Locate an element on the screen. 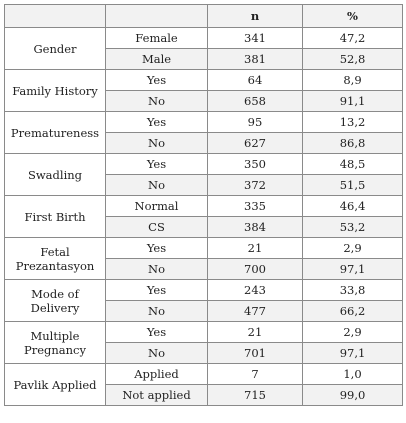  category-cell: Not applied is located at coordinates (156, 395).